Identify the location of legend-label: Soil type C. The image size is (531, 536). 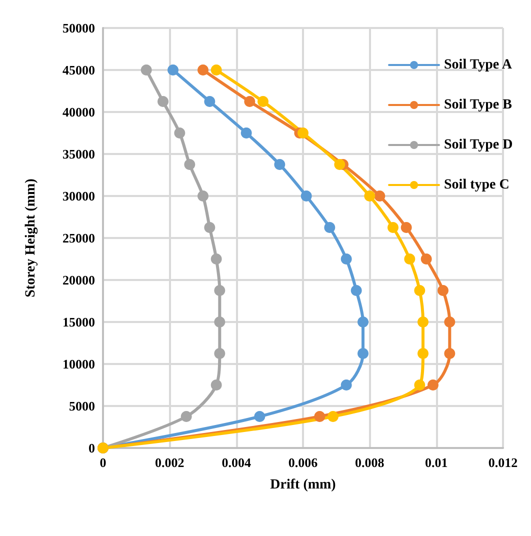
(477, 185).